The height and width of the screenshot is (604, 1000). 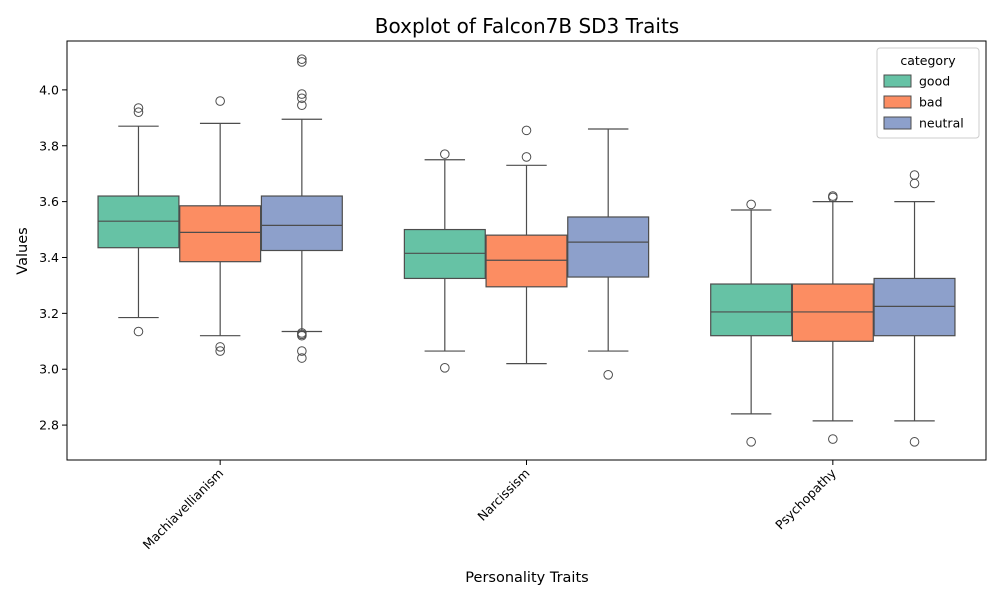 What do you see at coordinates (527, 26) in the screenshot?
I see `chart-title: Boxplot of Falcon7B SD3 Traits` at bounding box center [527, 26].